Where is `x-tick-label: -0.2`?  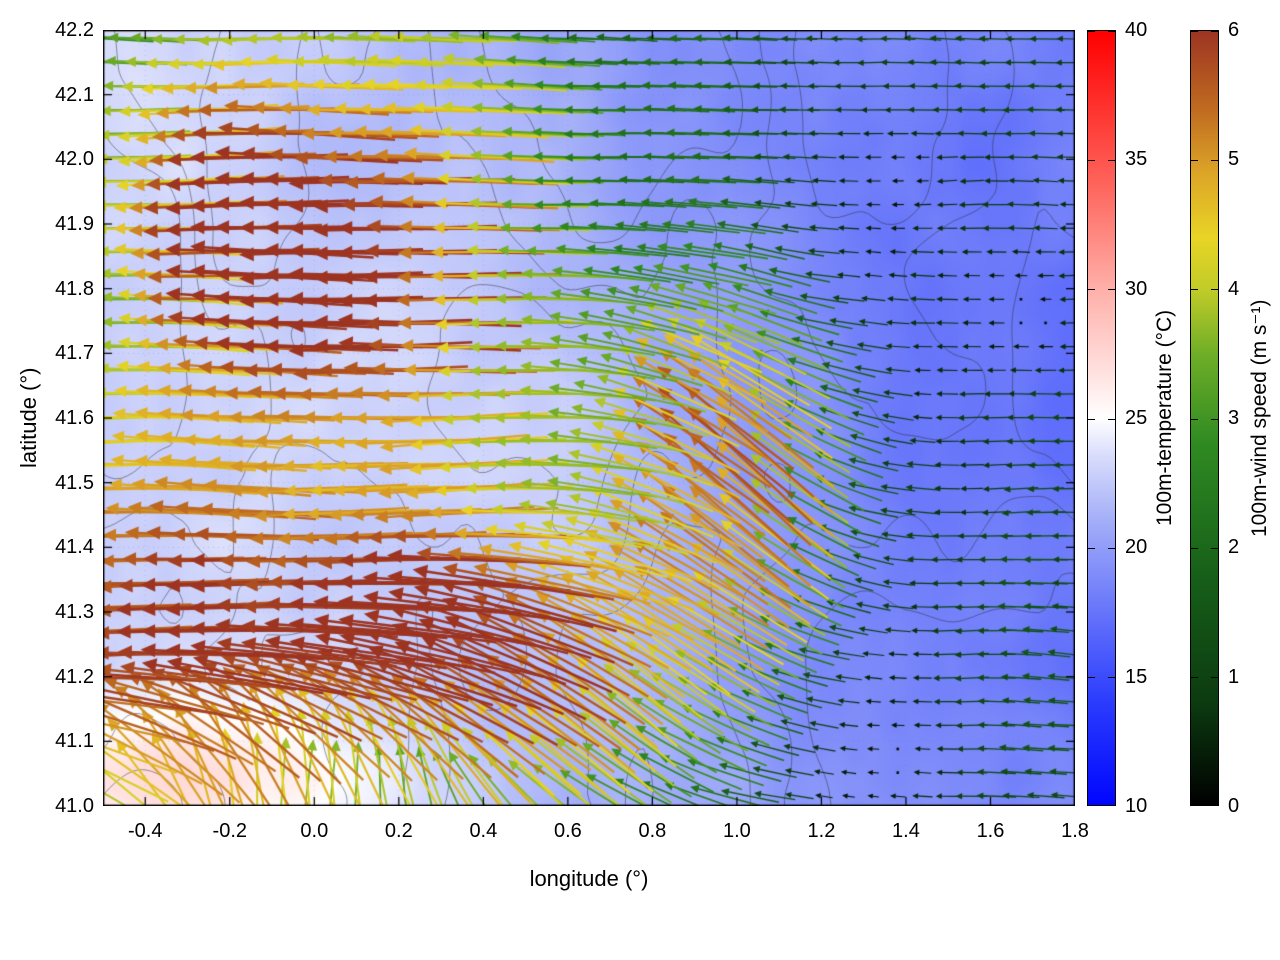 x-tick-label: -0.2 is located at coordinates (230, 831).